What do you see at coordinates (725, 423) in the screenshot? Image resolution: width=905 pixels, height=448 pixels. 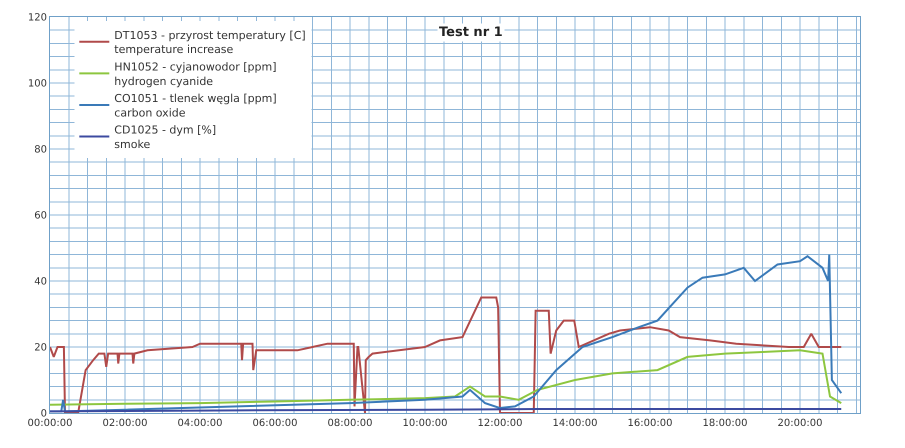 I see `x-tick-label: 18:00:00` at bounding box center [725, 423].